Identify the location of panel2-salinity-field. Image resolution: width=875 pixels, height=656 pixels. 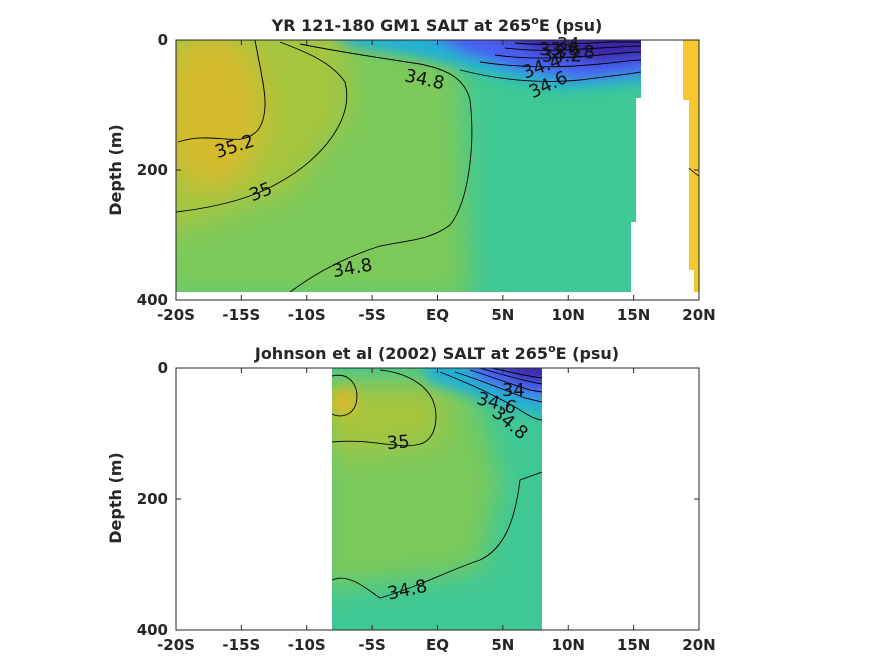
(437, 499).